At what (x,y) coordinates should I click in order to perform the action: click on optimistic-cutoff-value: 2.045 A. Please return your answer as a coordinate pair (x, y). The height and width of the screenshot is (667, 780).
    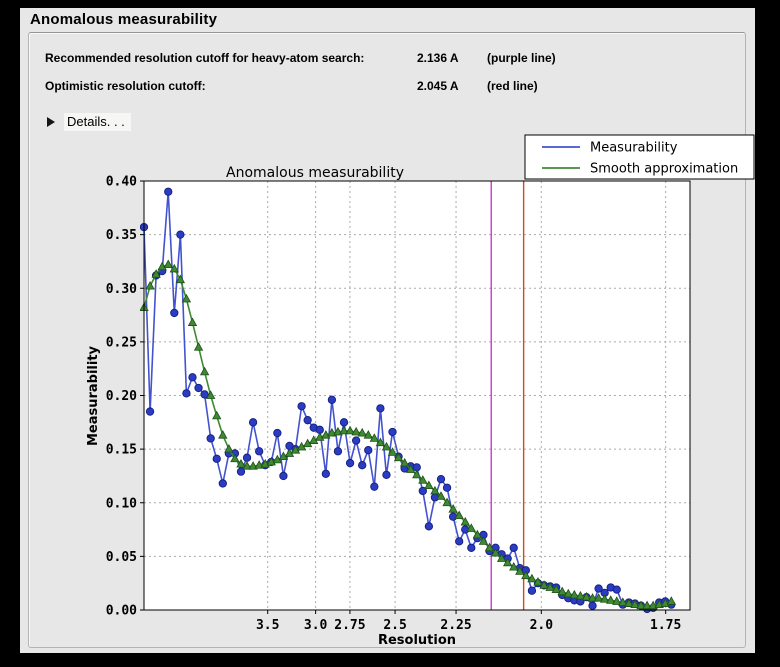
    Looking at the image, I should click on (438, 86).